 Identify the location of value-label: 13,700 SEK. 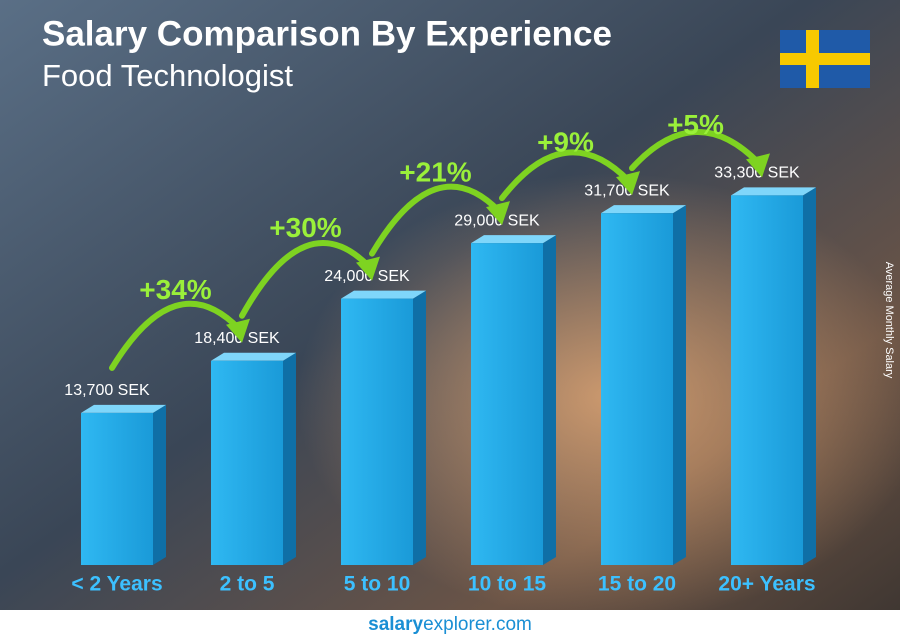
(107, 390).